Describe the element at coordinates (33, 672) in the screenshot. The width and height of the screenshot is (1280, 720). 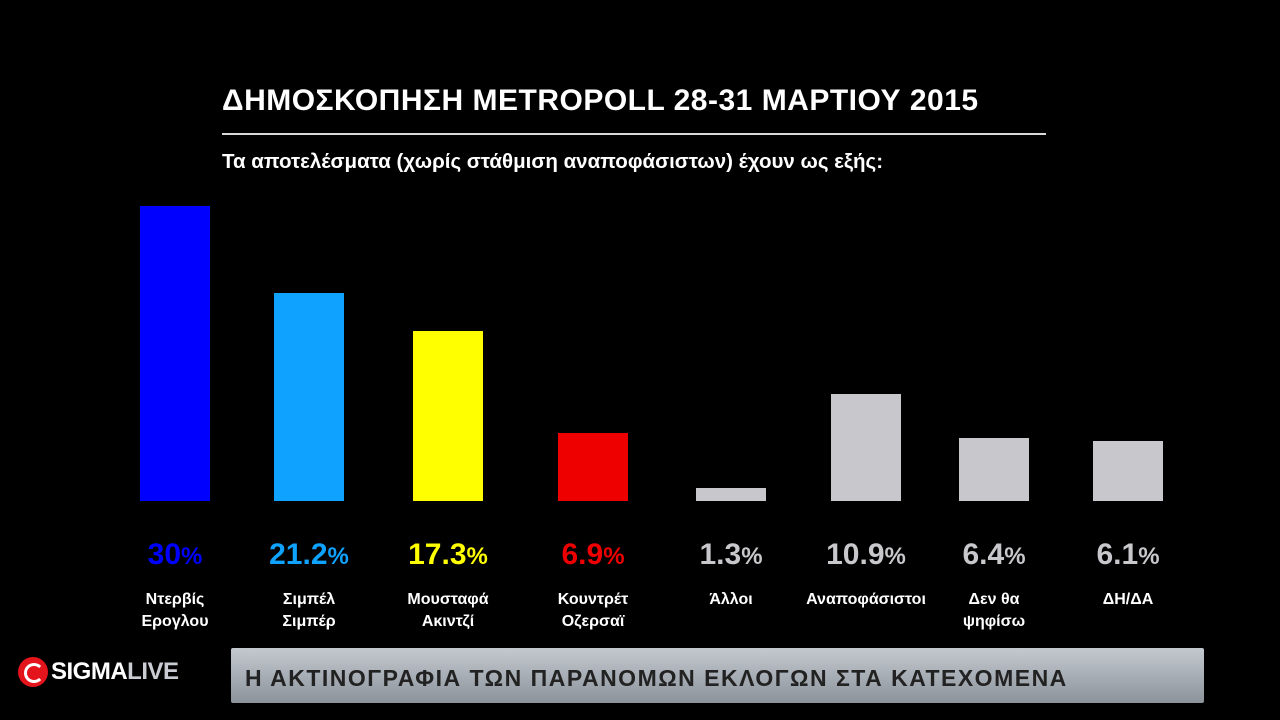
I see `sigmalive-logo-icon` at that location.